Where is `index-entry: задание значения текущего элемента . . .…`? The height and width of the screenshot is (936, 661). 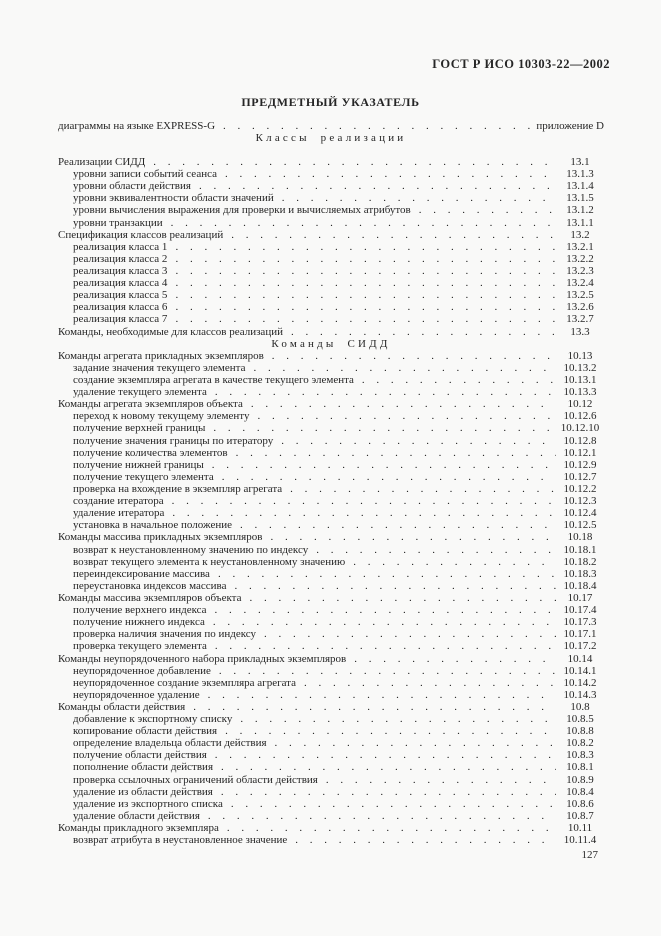 index-entry: задание значения текущего элемента . . .… is located at coordinates (331, 368).